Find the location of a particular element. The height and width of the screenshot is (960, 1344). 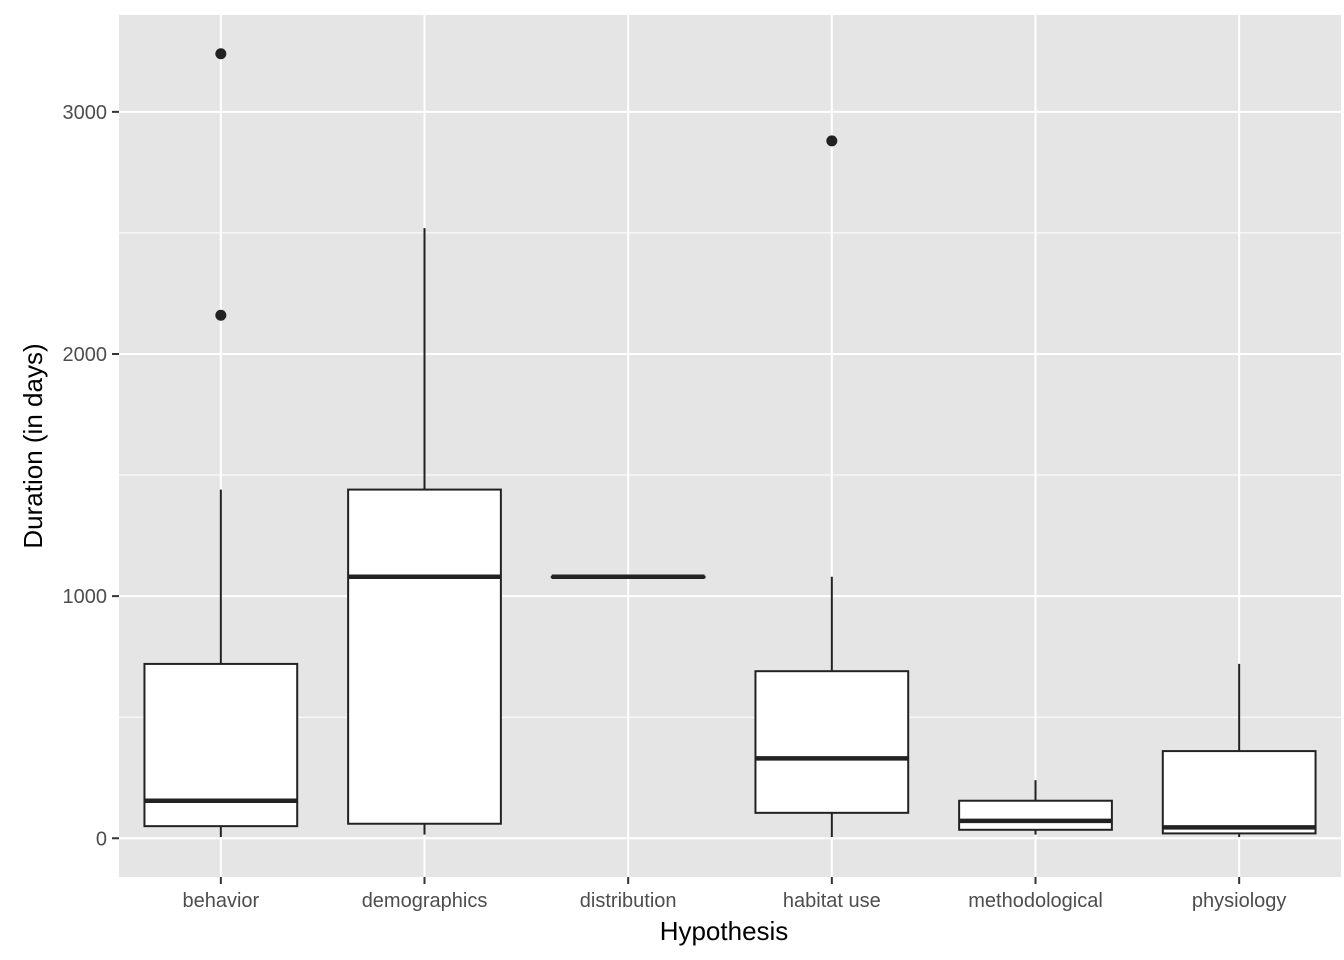

x-tick-label: physiology is located at coordinates (1239, 901).